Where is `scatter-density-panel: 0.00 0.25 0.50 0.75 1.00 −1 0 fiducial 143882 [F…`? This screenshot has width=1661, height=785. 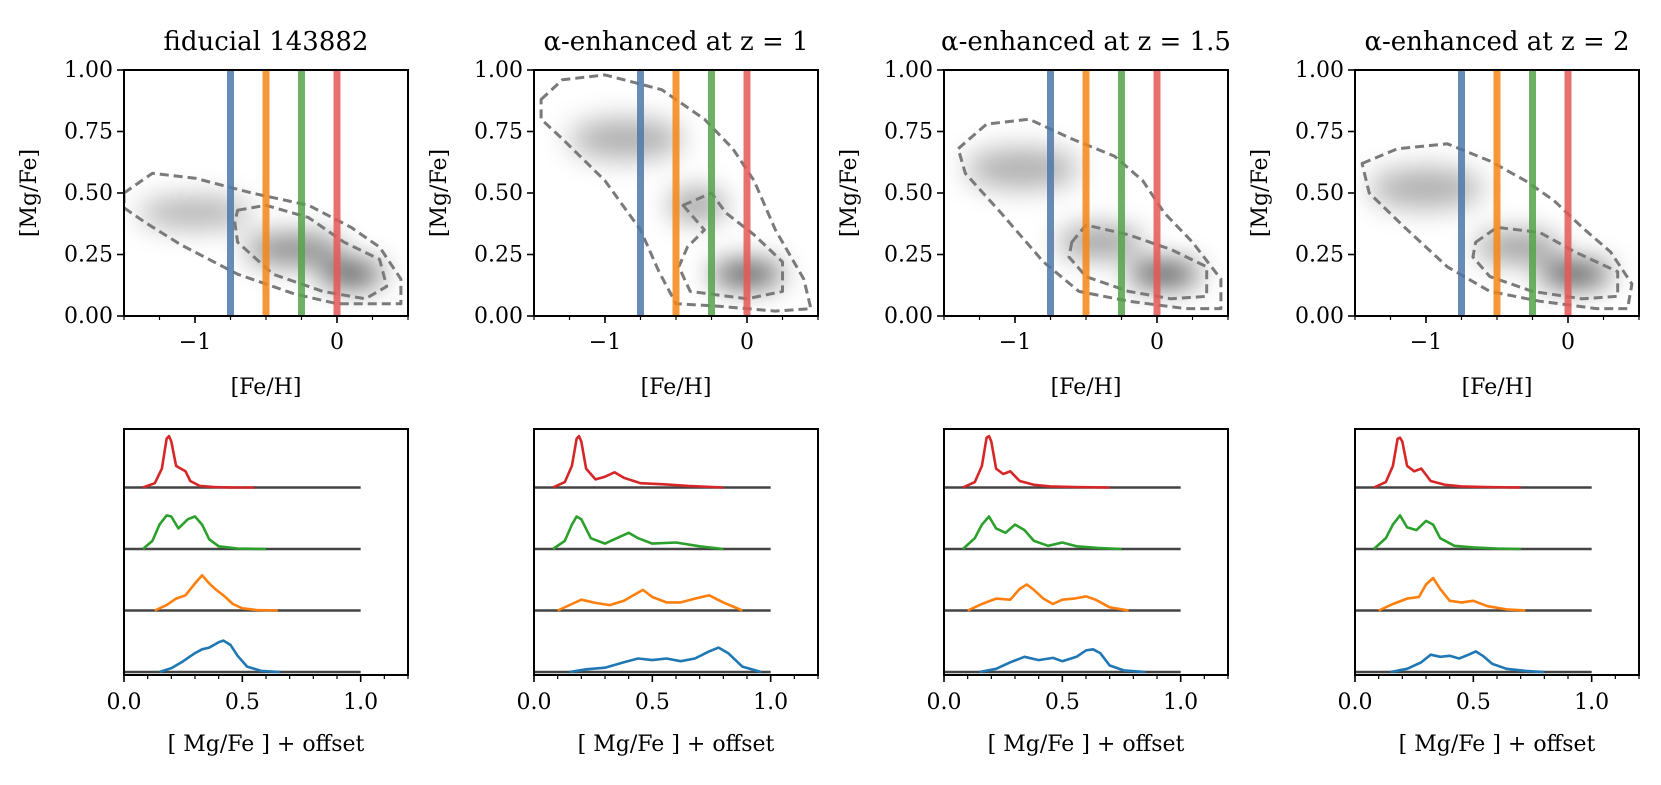
scatter-density-panel: 0.00 0.25 0.50 0.75 1.00 −1 0 fiducial 143882 [F… is located at coordinates (213, 213).